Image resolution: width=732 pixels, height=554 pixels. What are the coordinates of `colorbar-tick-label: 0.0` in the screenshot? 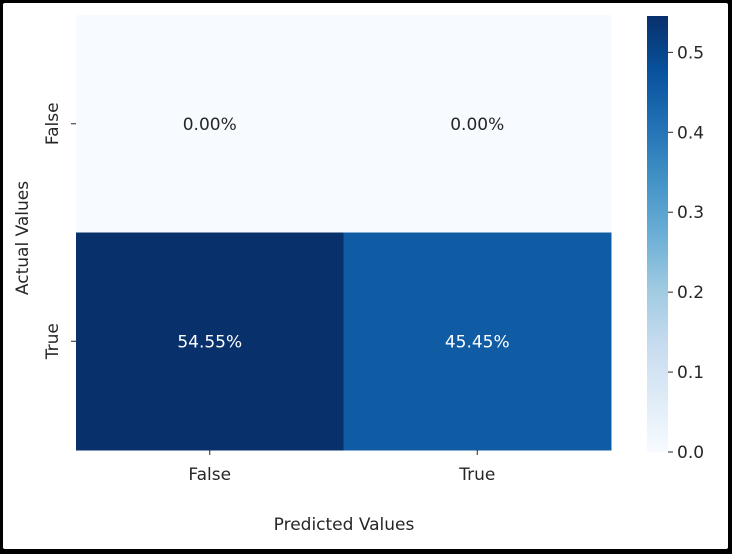 It's located at (690, 453).